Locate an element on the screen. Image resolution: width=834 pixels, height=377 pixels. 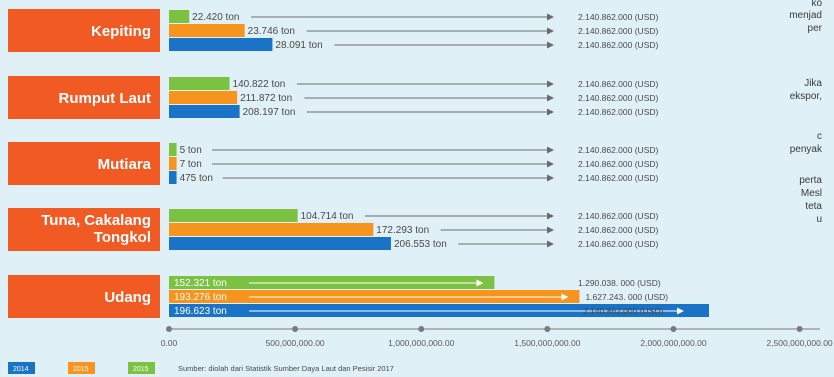
side-text-fragment: per is located at coordinates (815, 28).